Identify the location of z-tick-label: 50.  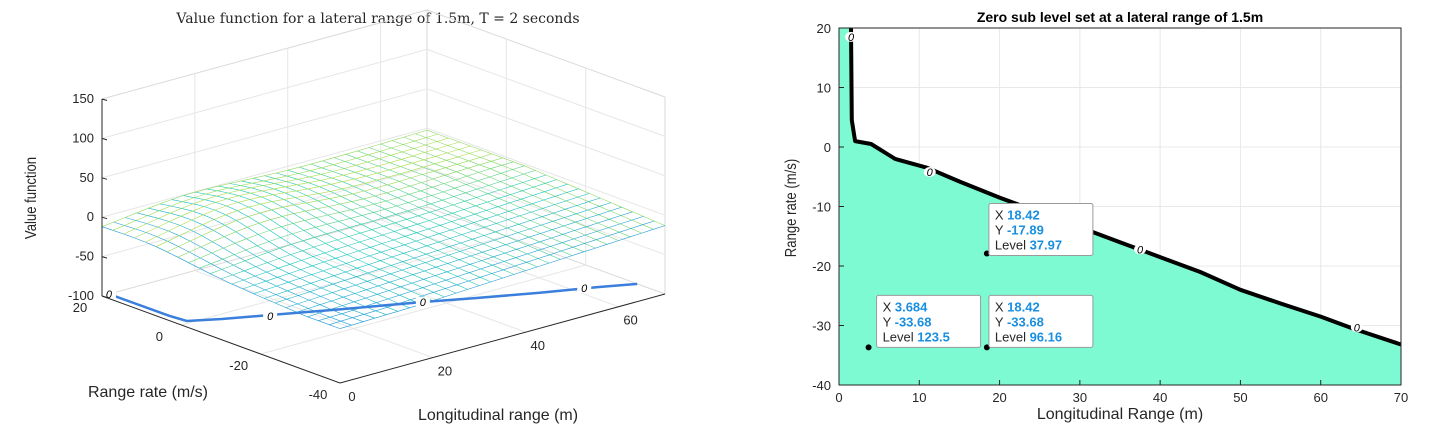
(87, 177).